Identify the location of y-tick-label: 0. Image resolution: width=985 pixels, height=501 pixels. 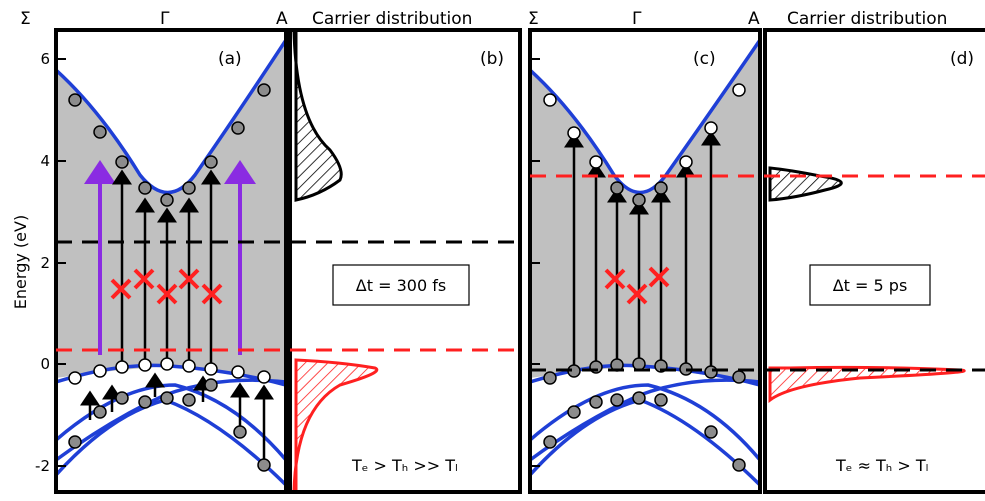
(45, 364).